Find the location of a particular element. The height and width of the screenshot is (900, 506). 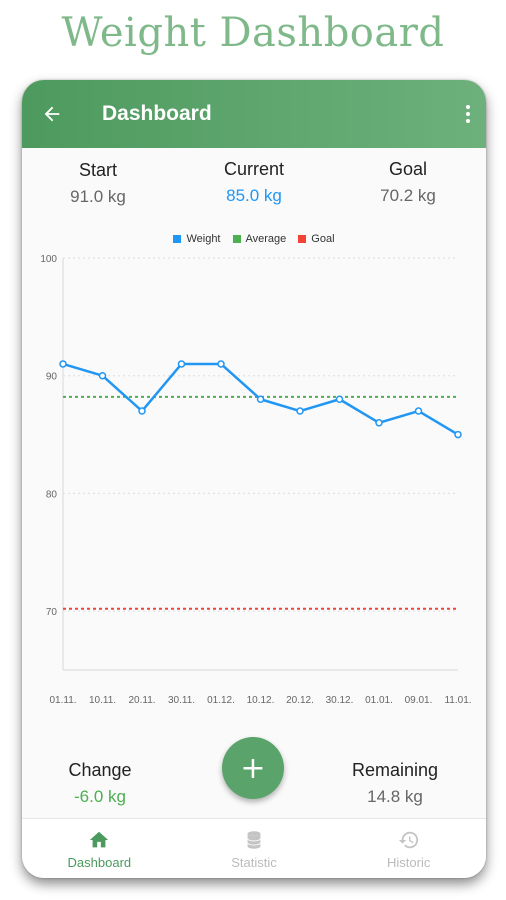

stat-start-value: 91.0 kg is located at coordinates (98, 196).